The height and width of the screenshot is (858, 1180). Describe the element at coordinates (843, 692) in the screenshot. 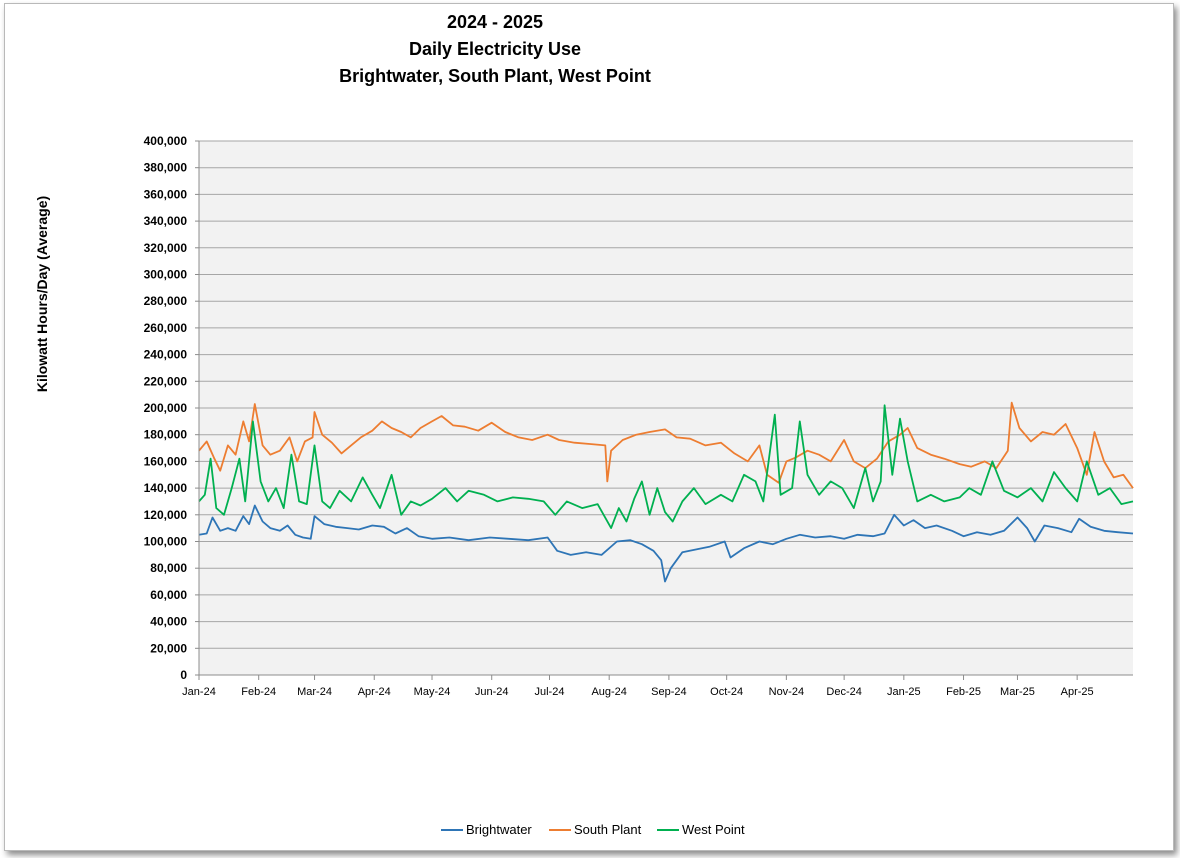

I see `x-tick-label: Dec-24` at that location.